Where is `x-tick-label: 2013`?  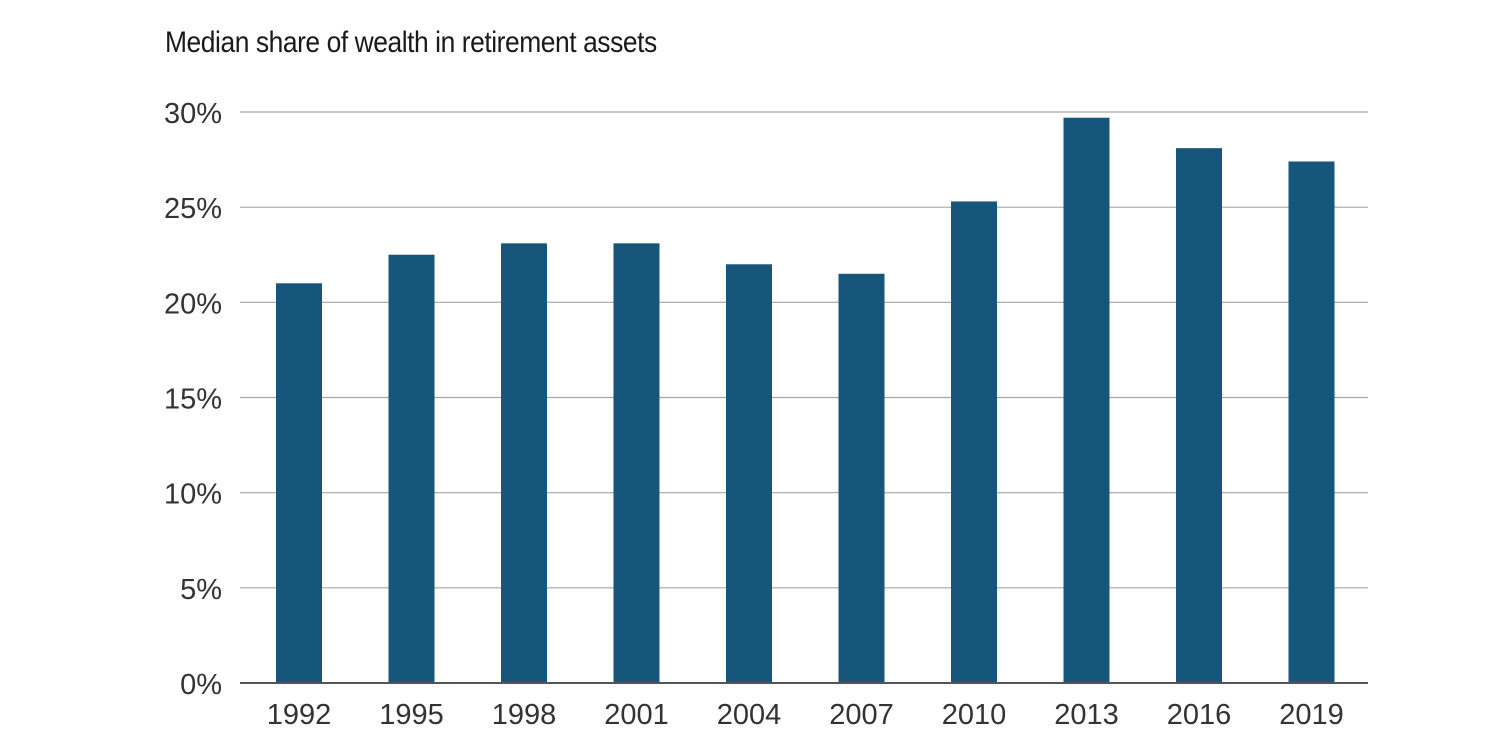 x-tick-label: 2013 is located at coordinates (1086, 715).